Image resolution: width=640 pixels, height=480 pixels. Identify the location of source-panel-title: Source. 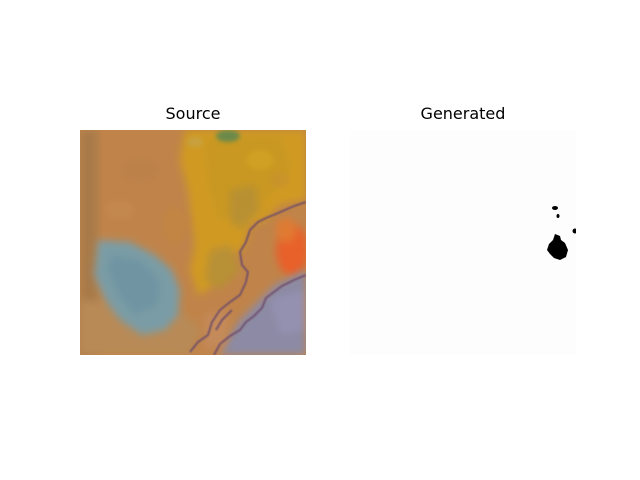
(193, 113).